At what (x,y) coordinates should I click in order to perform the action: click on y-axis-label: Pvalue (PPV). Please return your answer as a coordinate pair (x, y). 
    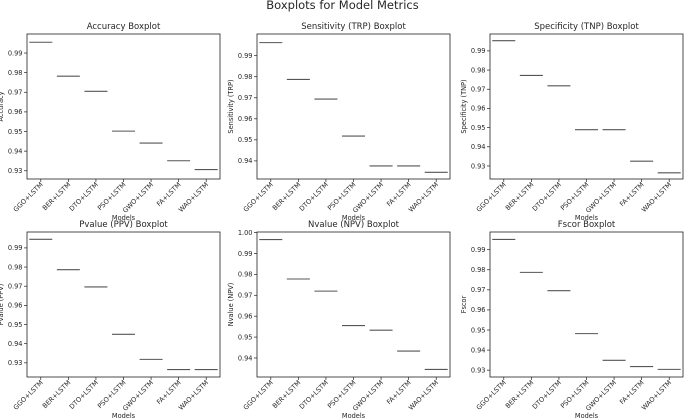
    Looking at the image, I should click on (2, 305).